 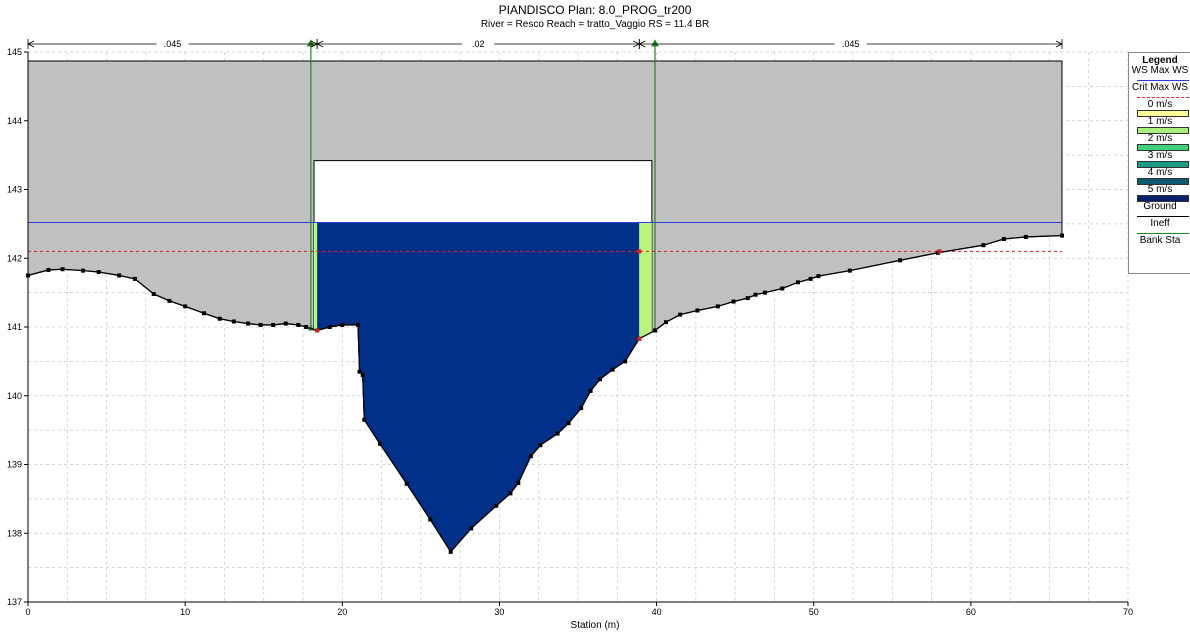 I want to click on manning-n-label: .02, so click(x=478, y=44).